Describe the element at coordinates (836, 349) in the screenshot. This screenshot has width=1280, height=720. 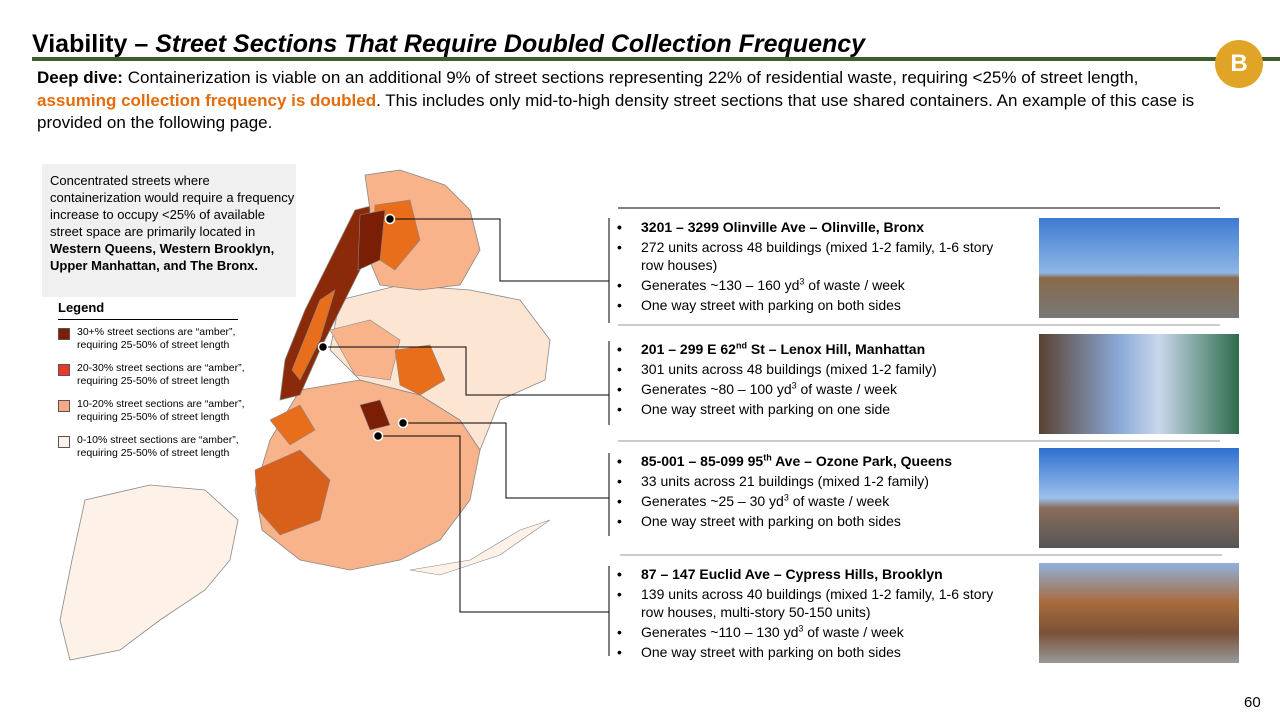
I see `text: St – Lenox Hill, Manhattan` at that location.